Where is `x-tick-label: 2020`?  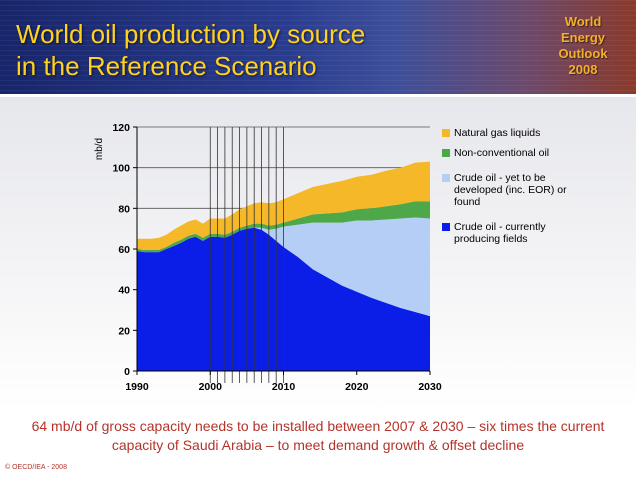
x-tick-label: 2020 is located at coordinates (357, 387).